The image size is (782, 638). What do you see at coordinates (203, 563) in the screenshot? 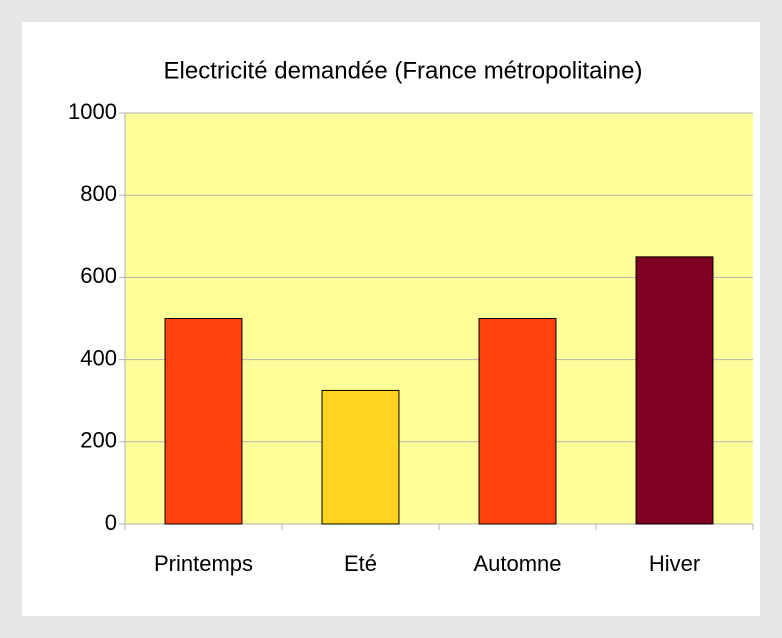
I see `x-tick-label: Printemps` at bounding box center [203, 563].